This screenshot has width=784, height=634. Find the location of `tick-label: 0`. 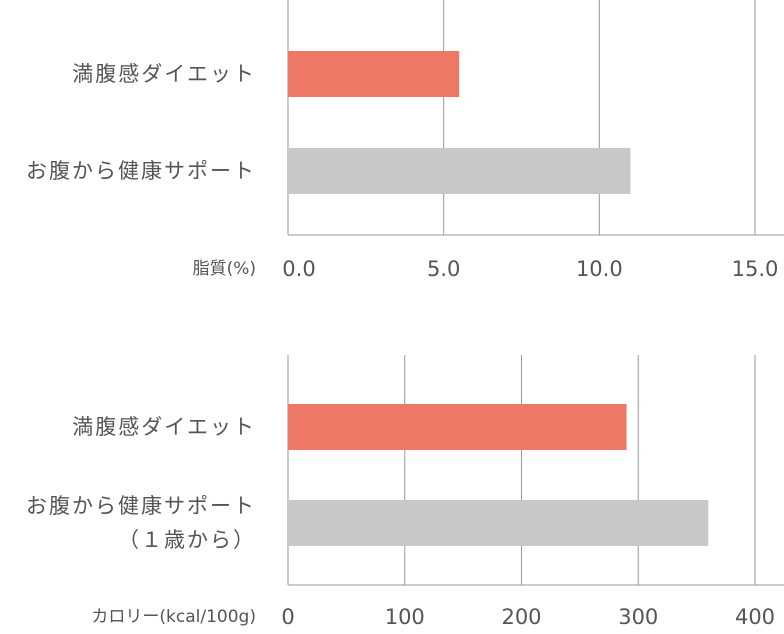

tick-label: 0 is located at coordinates (287, 617).